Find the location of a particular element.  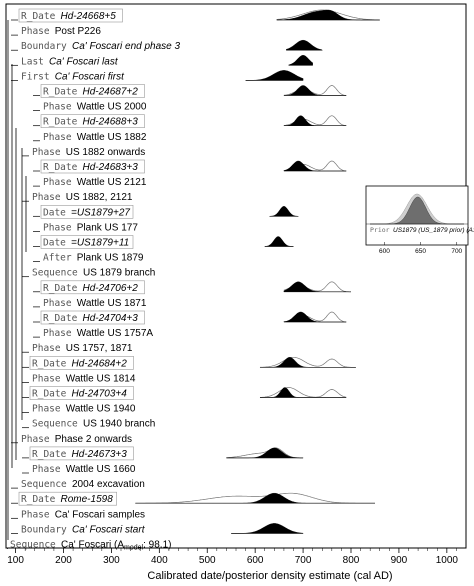

x-tick-label: 500 is located at coordinates (207, 560).